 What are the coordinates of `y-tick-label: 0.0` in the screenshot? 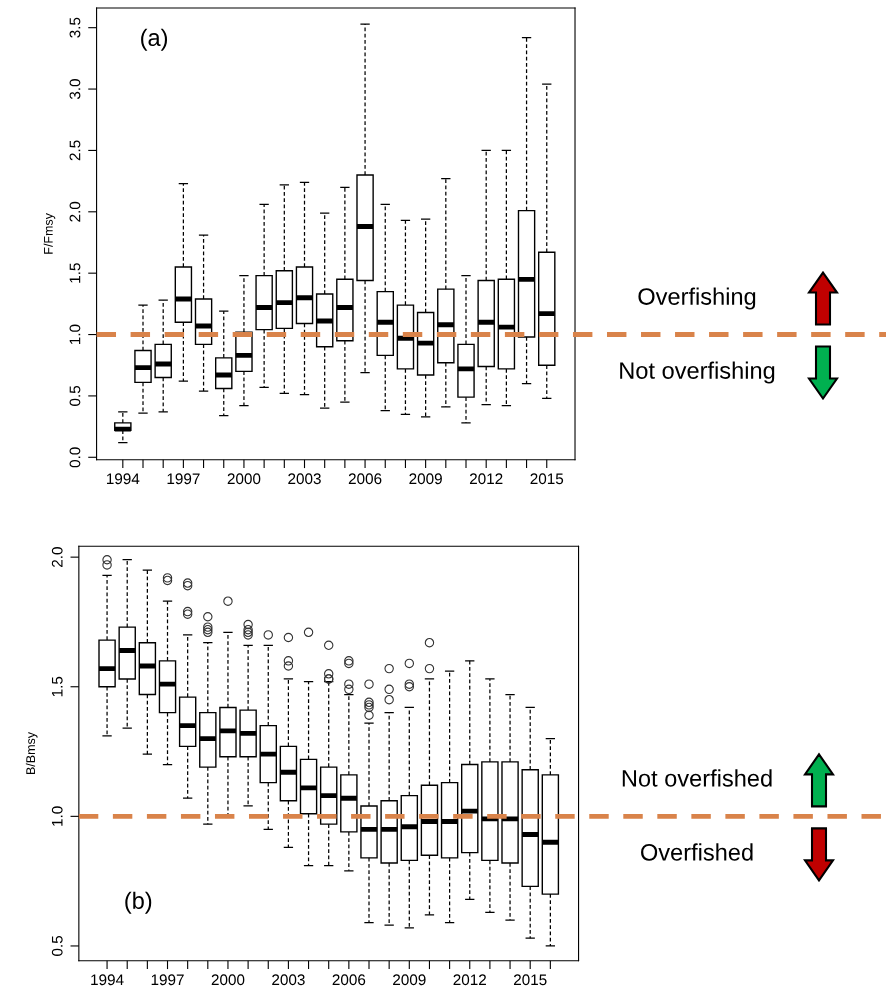 It's located at (75, 457).